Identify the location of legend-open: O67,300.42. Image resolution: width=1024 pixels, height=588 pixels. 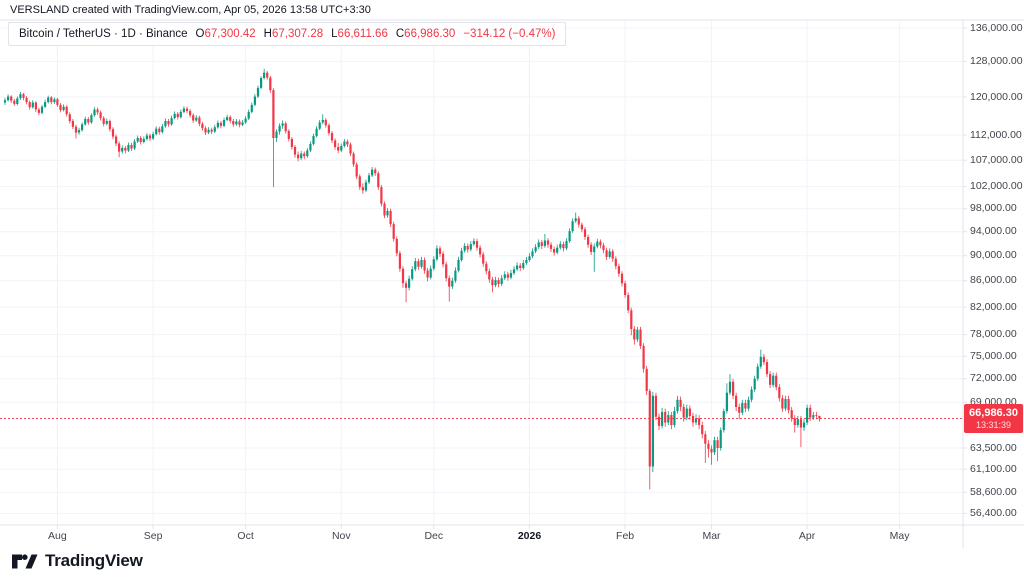
(225, 34).